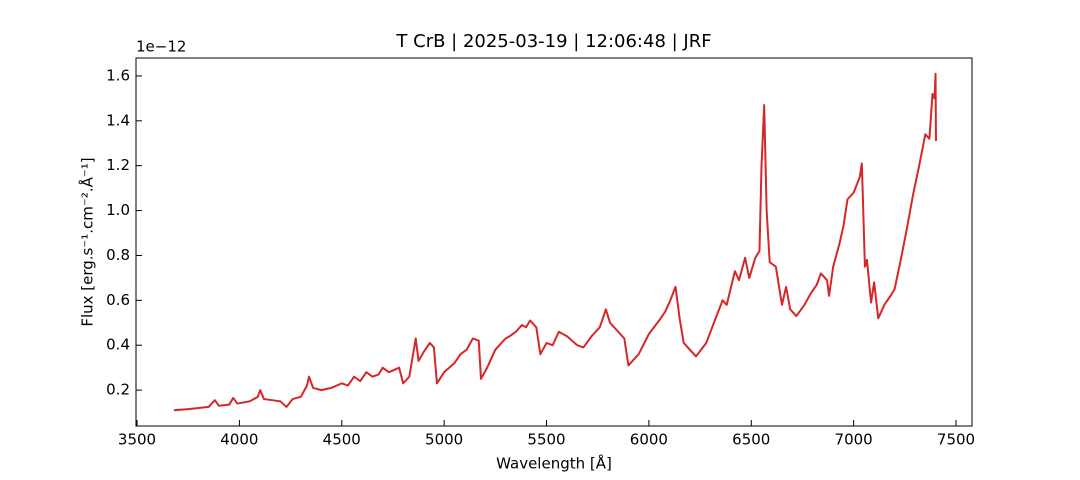 The image size is (1080, 480). I want to click on y-axis-label: Flux [erg.s⁻¹.cm⁻².Å⁻¹], so click(87, 241).